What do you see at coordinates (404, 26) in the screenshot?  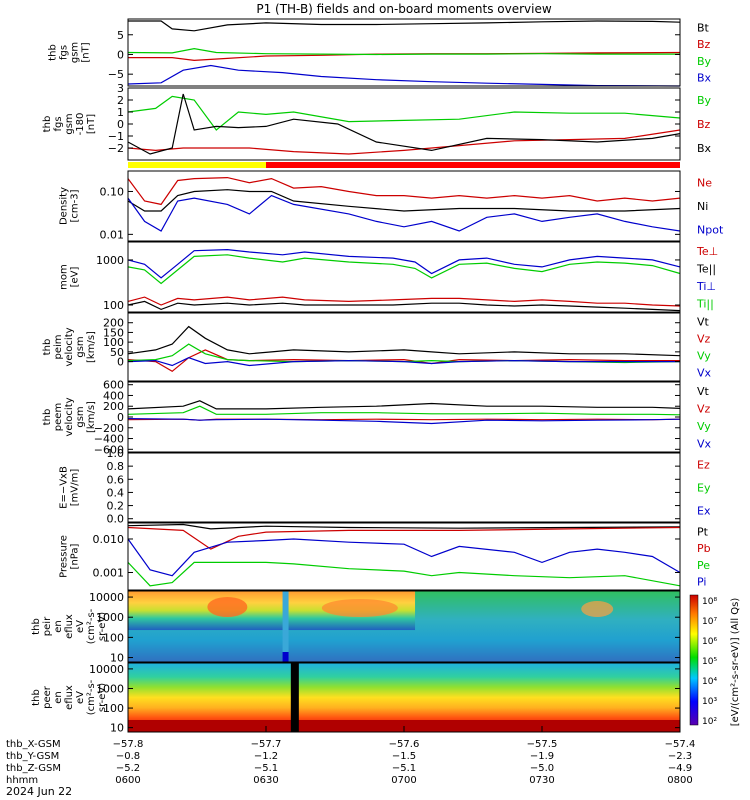 I see `series-Bt-line` at bounding box center [404, 26].